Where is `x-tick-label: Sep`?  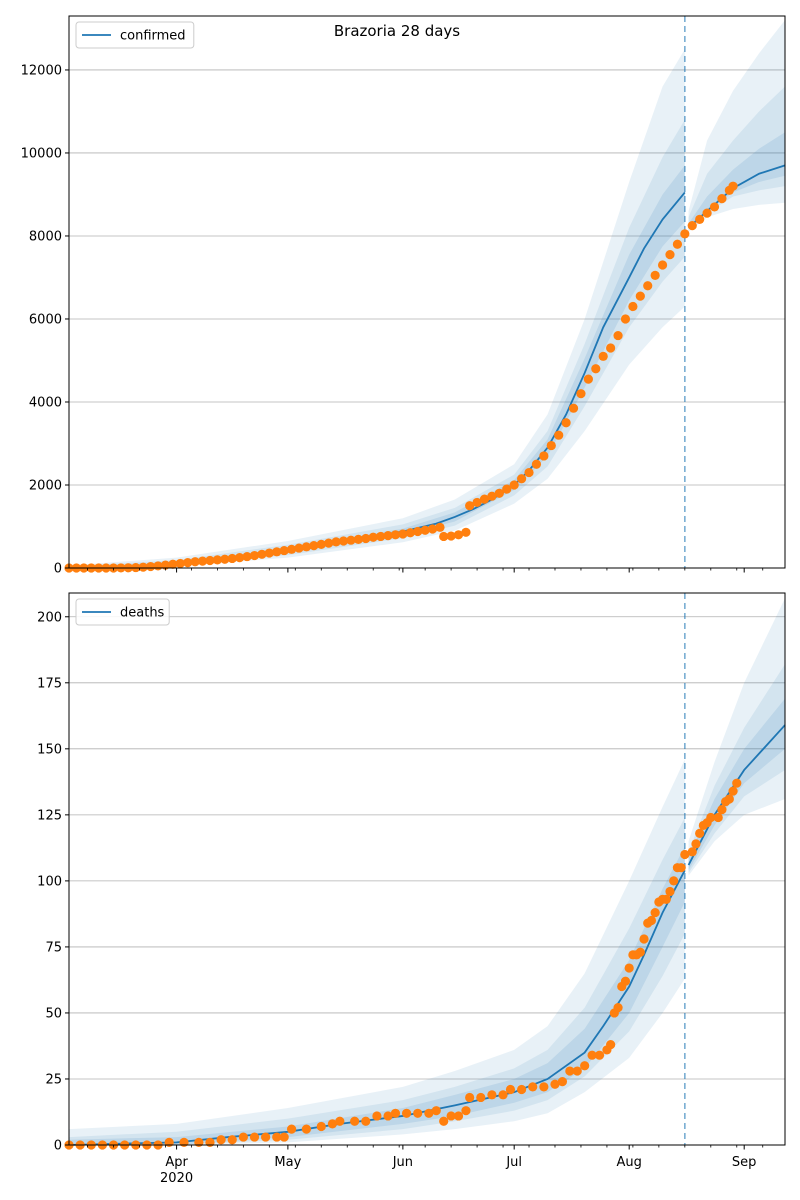 x-tick-label: Sep is located at coordinates (744, 1162).